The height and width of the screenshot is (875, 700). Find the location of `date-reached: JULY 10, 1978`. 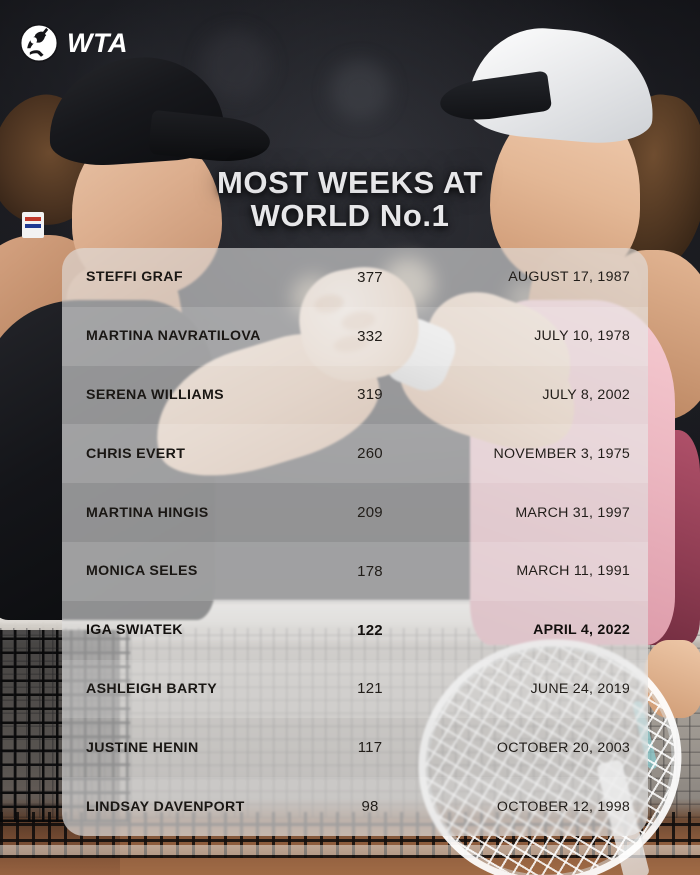

date-reached: JULY 10, 1978 is located at coordinates (582, 336).